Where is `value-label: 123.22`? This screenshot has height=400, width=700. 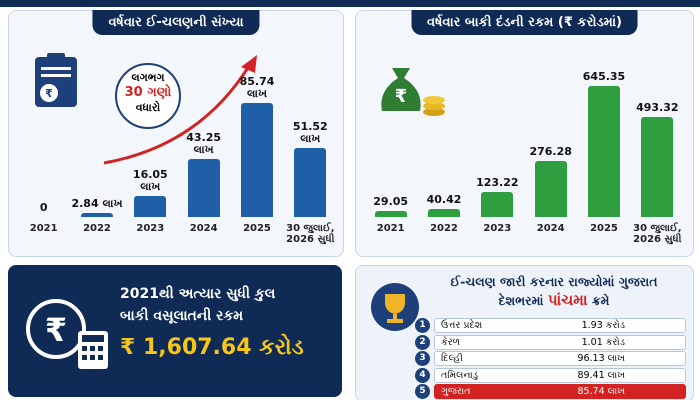
value-label: 123.22 is located at coordinates (497, 183).